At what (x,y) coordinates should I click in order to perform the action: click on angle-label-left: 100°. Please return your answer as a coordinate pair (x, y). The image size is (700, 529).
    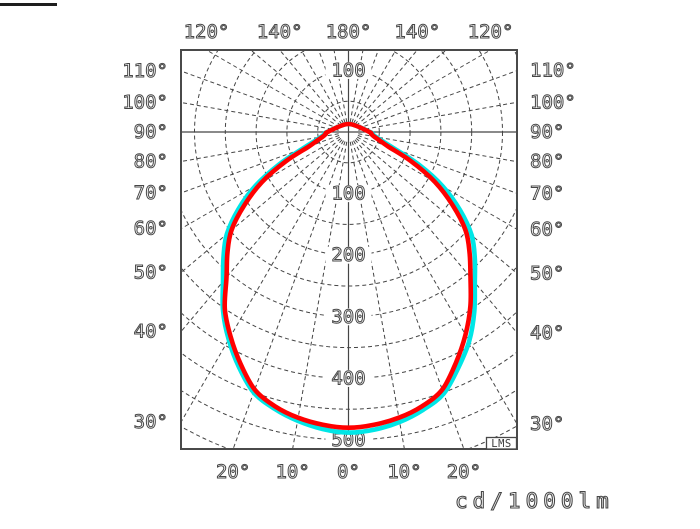
    Looking at the image, I should click on (145, 102).